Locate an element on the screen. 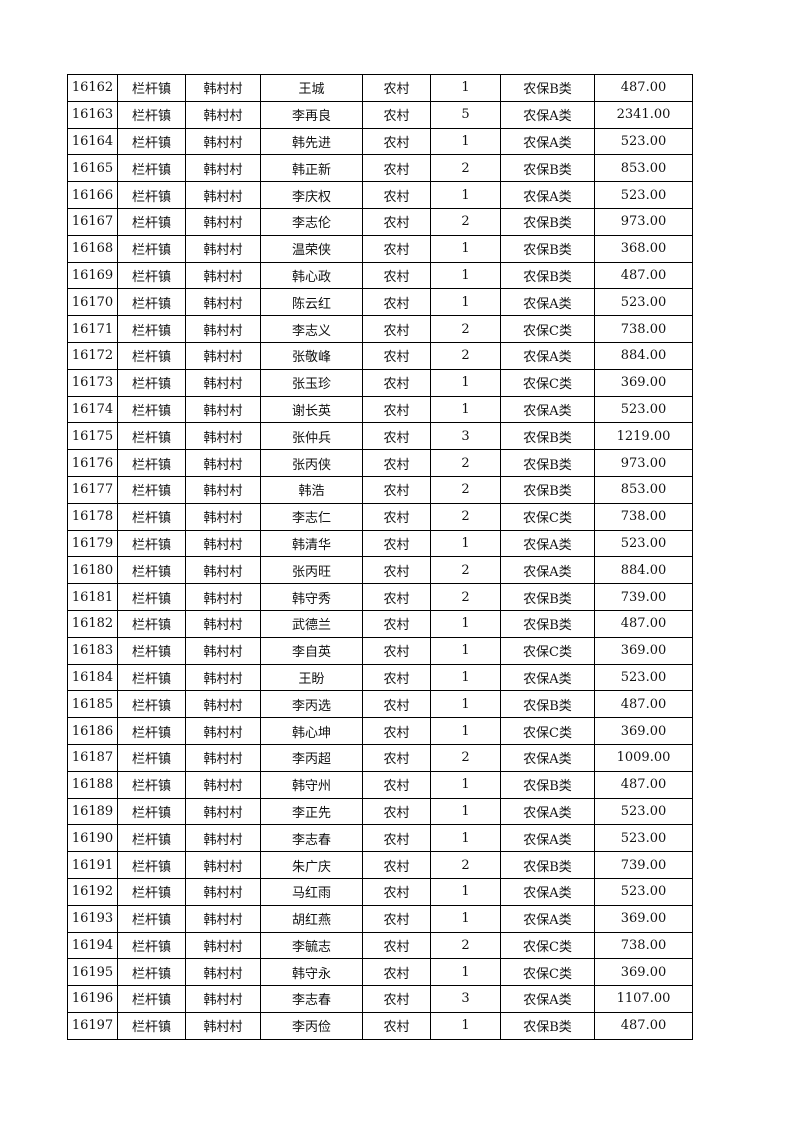 The width and height of the screenshot is (793, 1122). cell-row-id: 16185 is located at coordinates (92, 704).